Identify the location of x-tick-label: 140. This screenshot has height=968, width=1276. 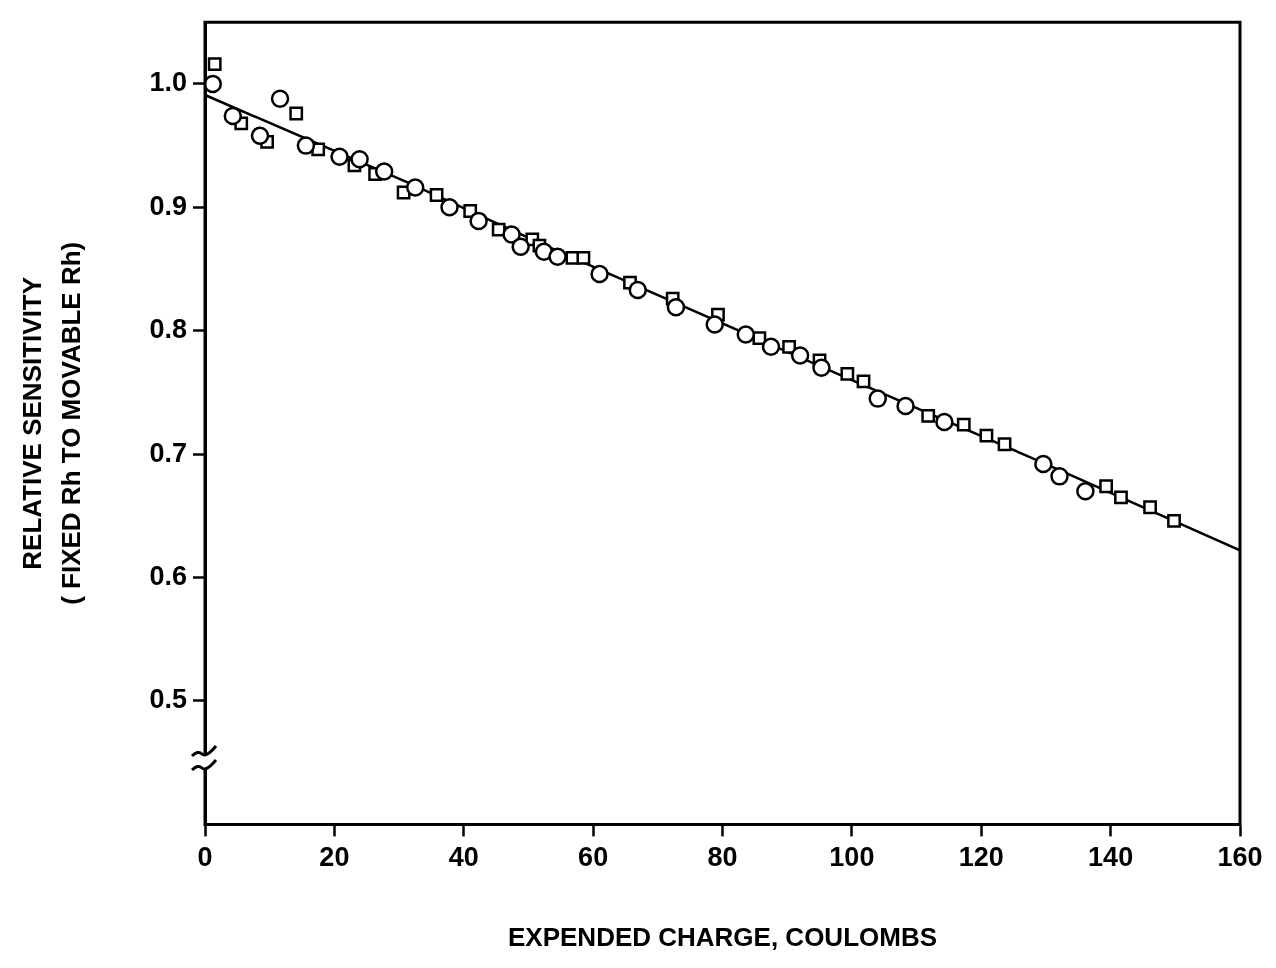
(1111, 857).